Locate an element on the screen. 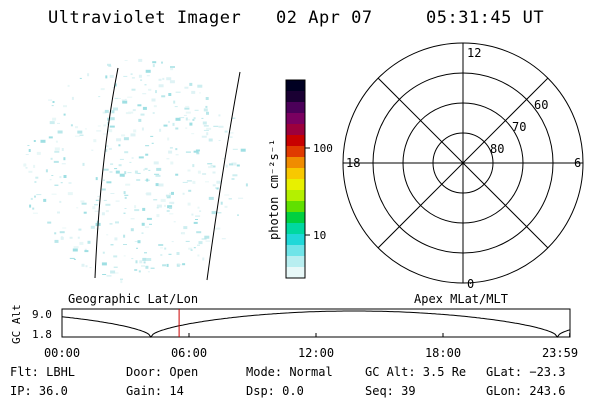 Image resolution: width=600 pixels, height=400 pixels. timeline-right-label: Apex MLat/MLT is located at coordinates (461, 299).